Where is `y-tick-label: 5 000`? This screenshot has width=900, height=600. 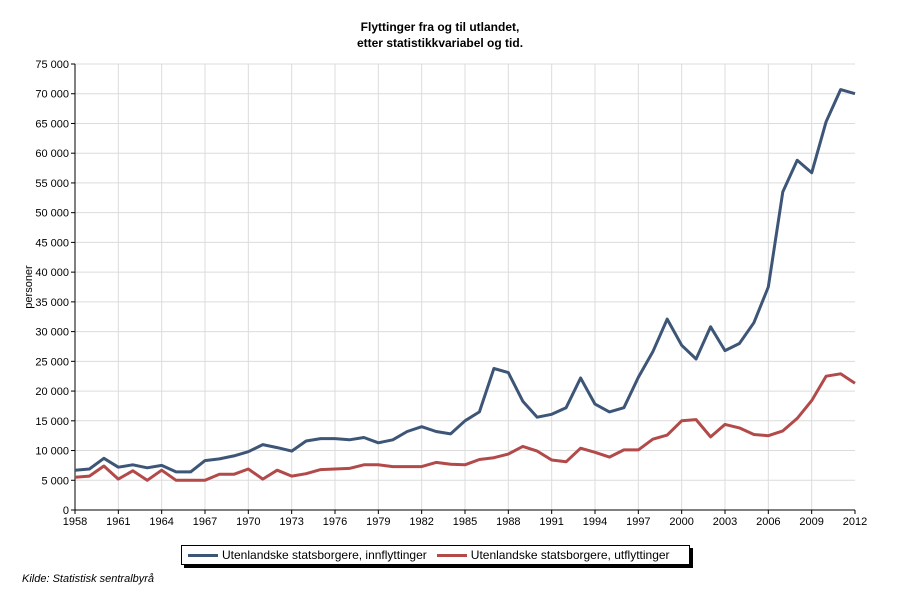 y-tick-label: 5 000 is located at coordinates (55, 481).